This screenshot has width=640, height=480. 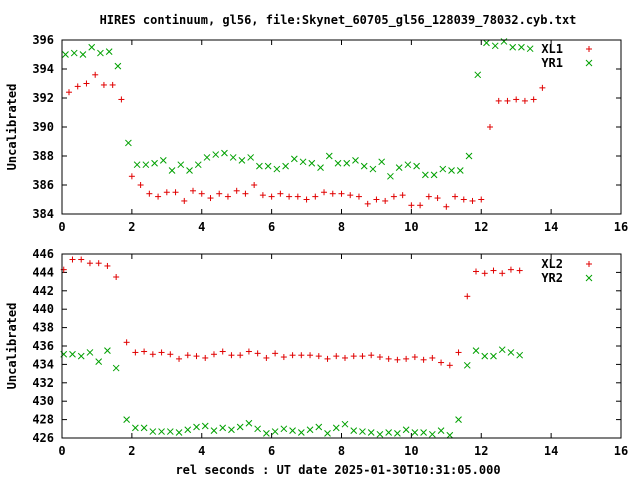 I want to click on legend-symbol-xl1, so click(x=589, y=49).